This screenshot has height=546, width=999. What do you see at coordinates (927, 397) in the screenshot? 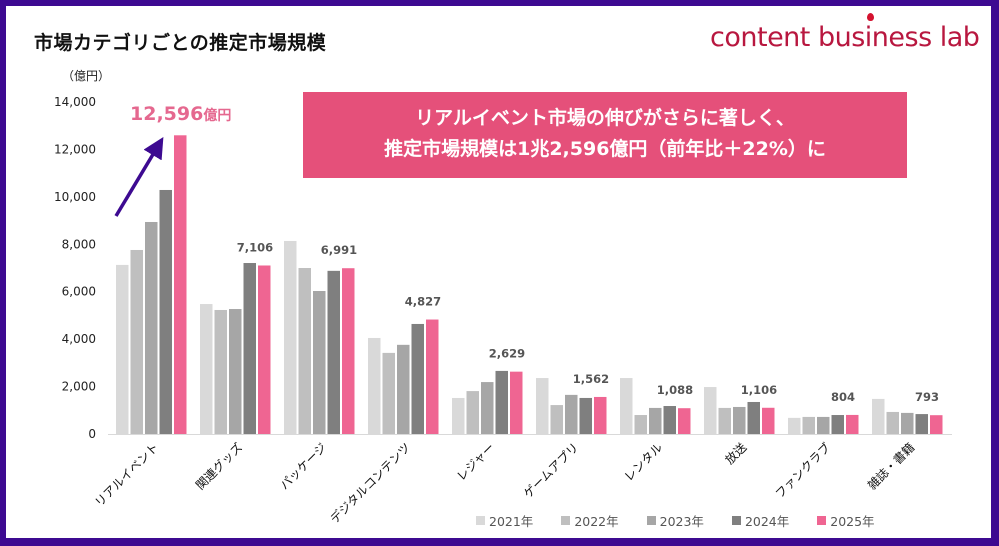
I see `data-label: 793` at bounding box center [927, 397].